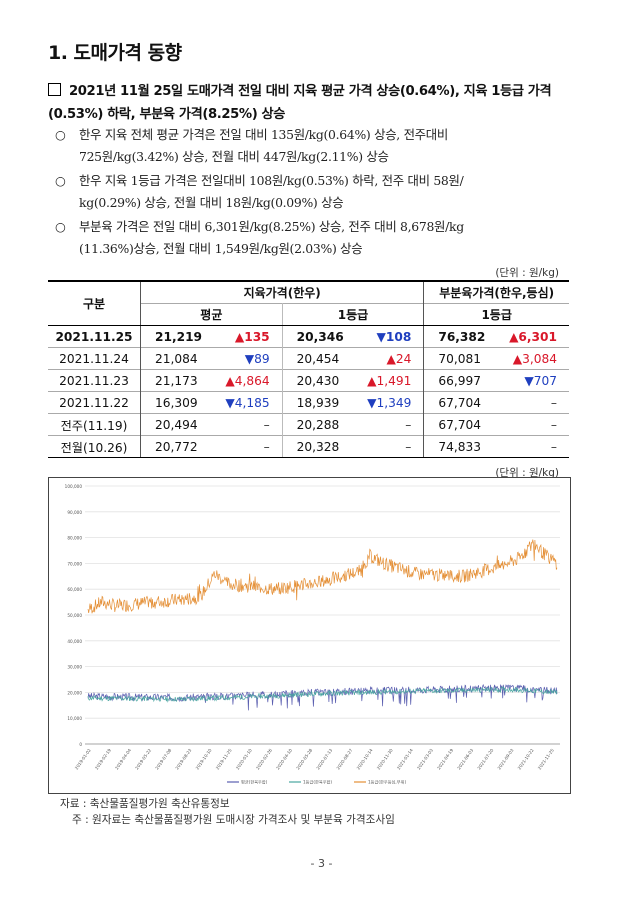 The width and height of the screenshot is (643, 910). Describe the element at coordinates (389, 336) in the screenshot. I see `grade1-change: ▼108` at that location.